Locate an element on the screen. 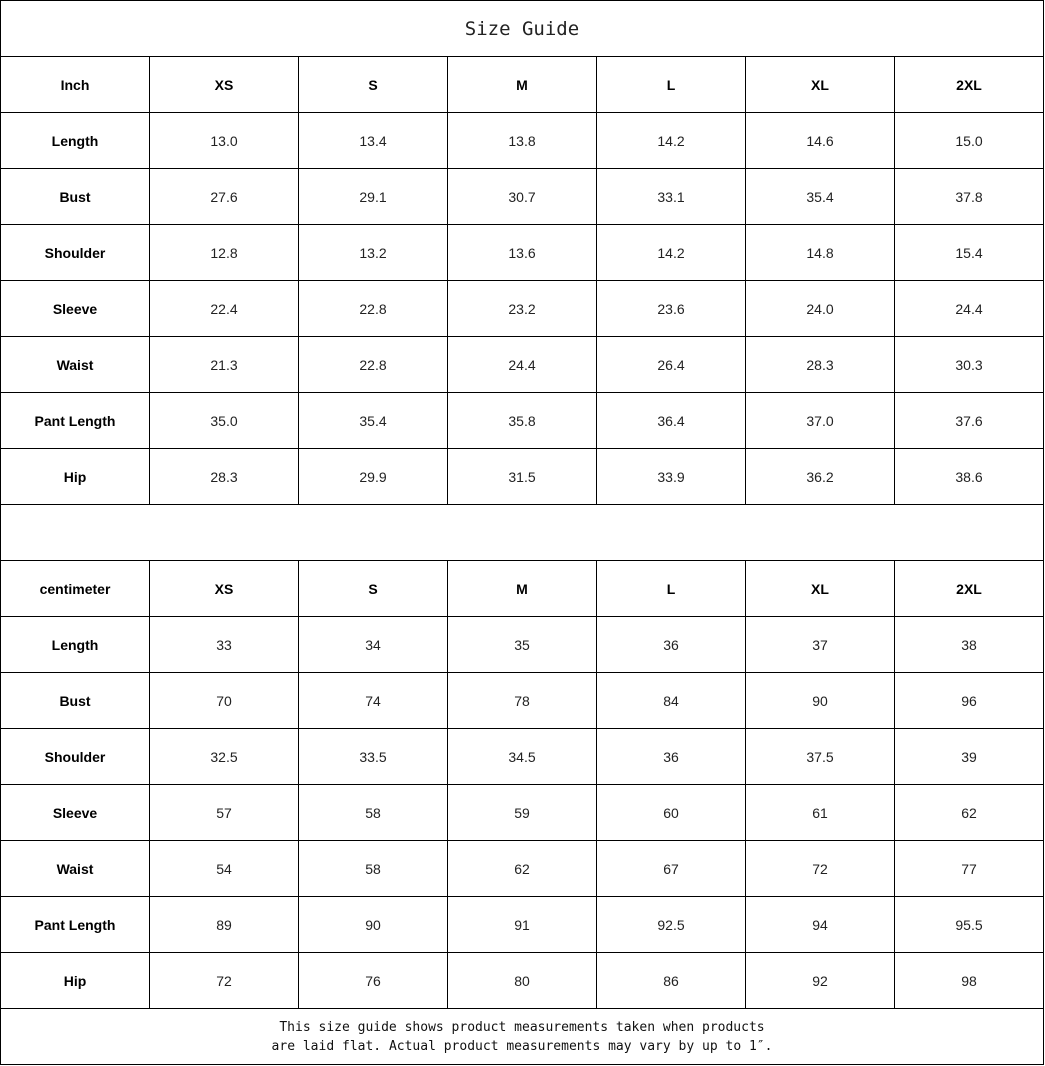 This screenshot has width=1045, height=1066. unit-header: centimeter is located at coordinates (75, 588).